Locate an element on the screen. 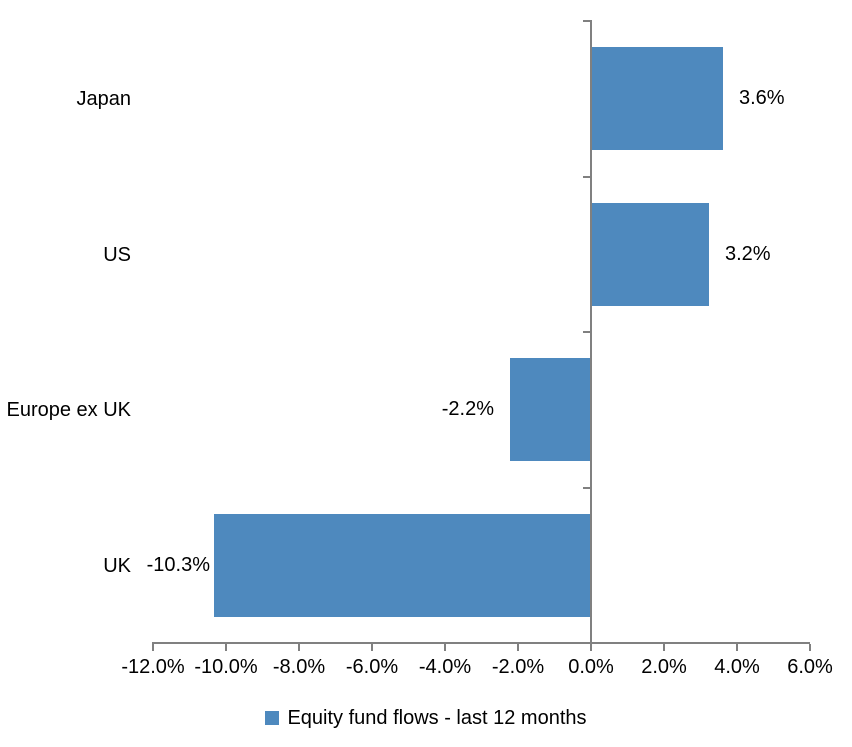 Image resolution: width=852 pixels, height=747 pixels. bar-europe-ex-uk is located at coordinates (550, 409).